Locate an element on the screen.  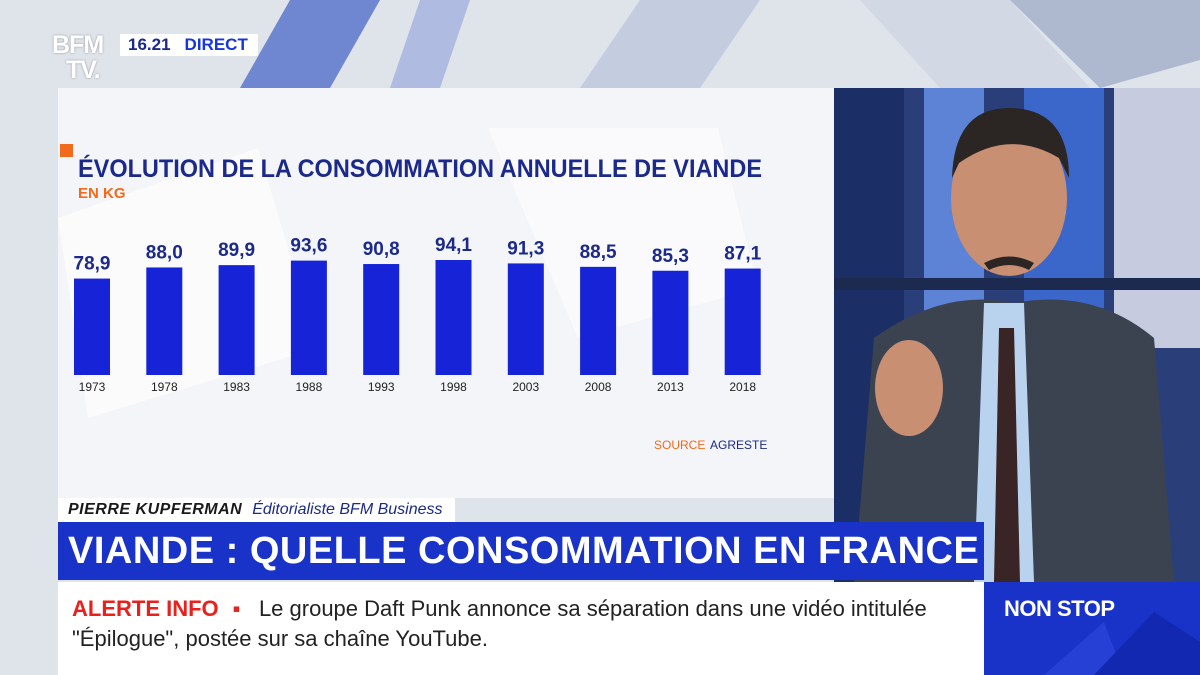
live-label: DIRECT is located at coordinates (218, 45).